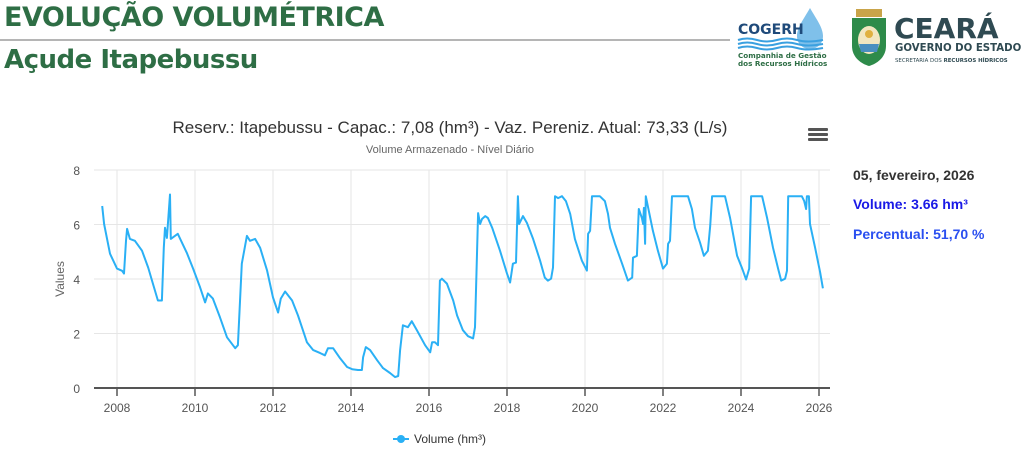 This screenshot has width=1024, height=456. I want to click on water-drop-icon, so click(810, 28).